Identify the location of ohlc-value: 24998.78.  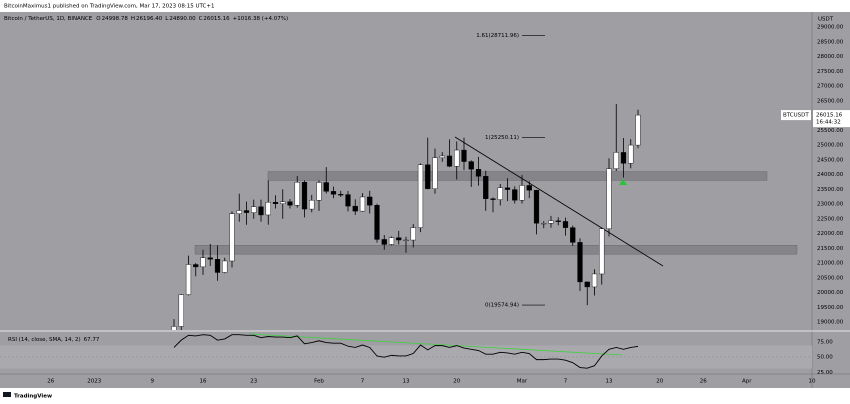
(115, 19).